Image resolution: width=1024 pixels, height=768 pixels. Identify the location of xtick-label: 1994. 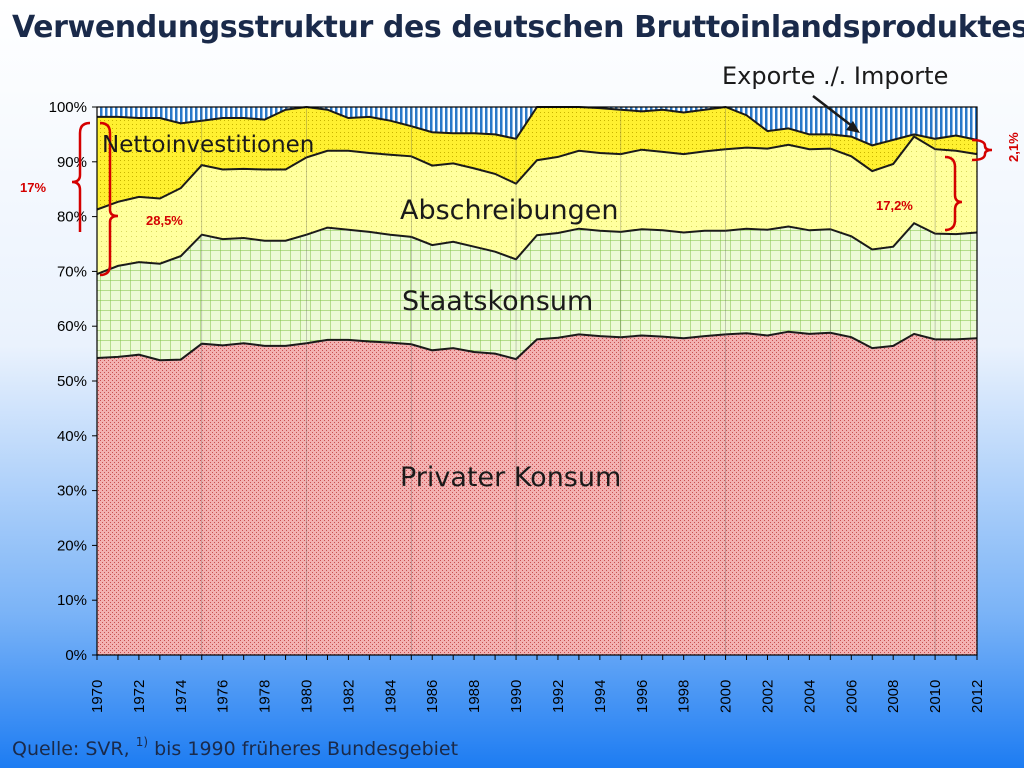
(600, 696).